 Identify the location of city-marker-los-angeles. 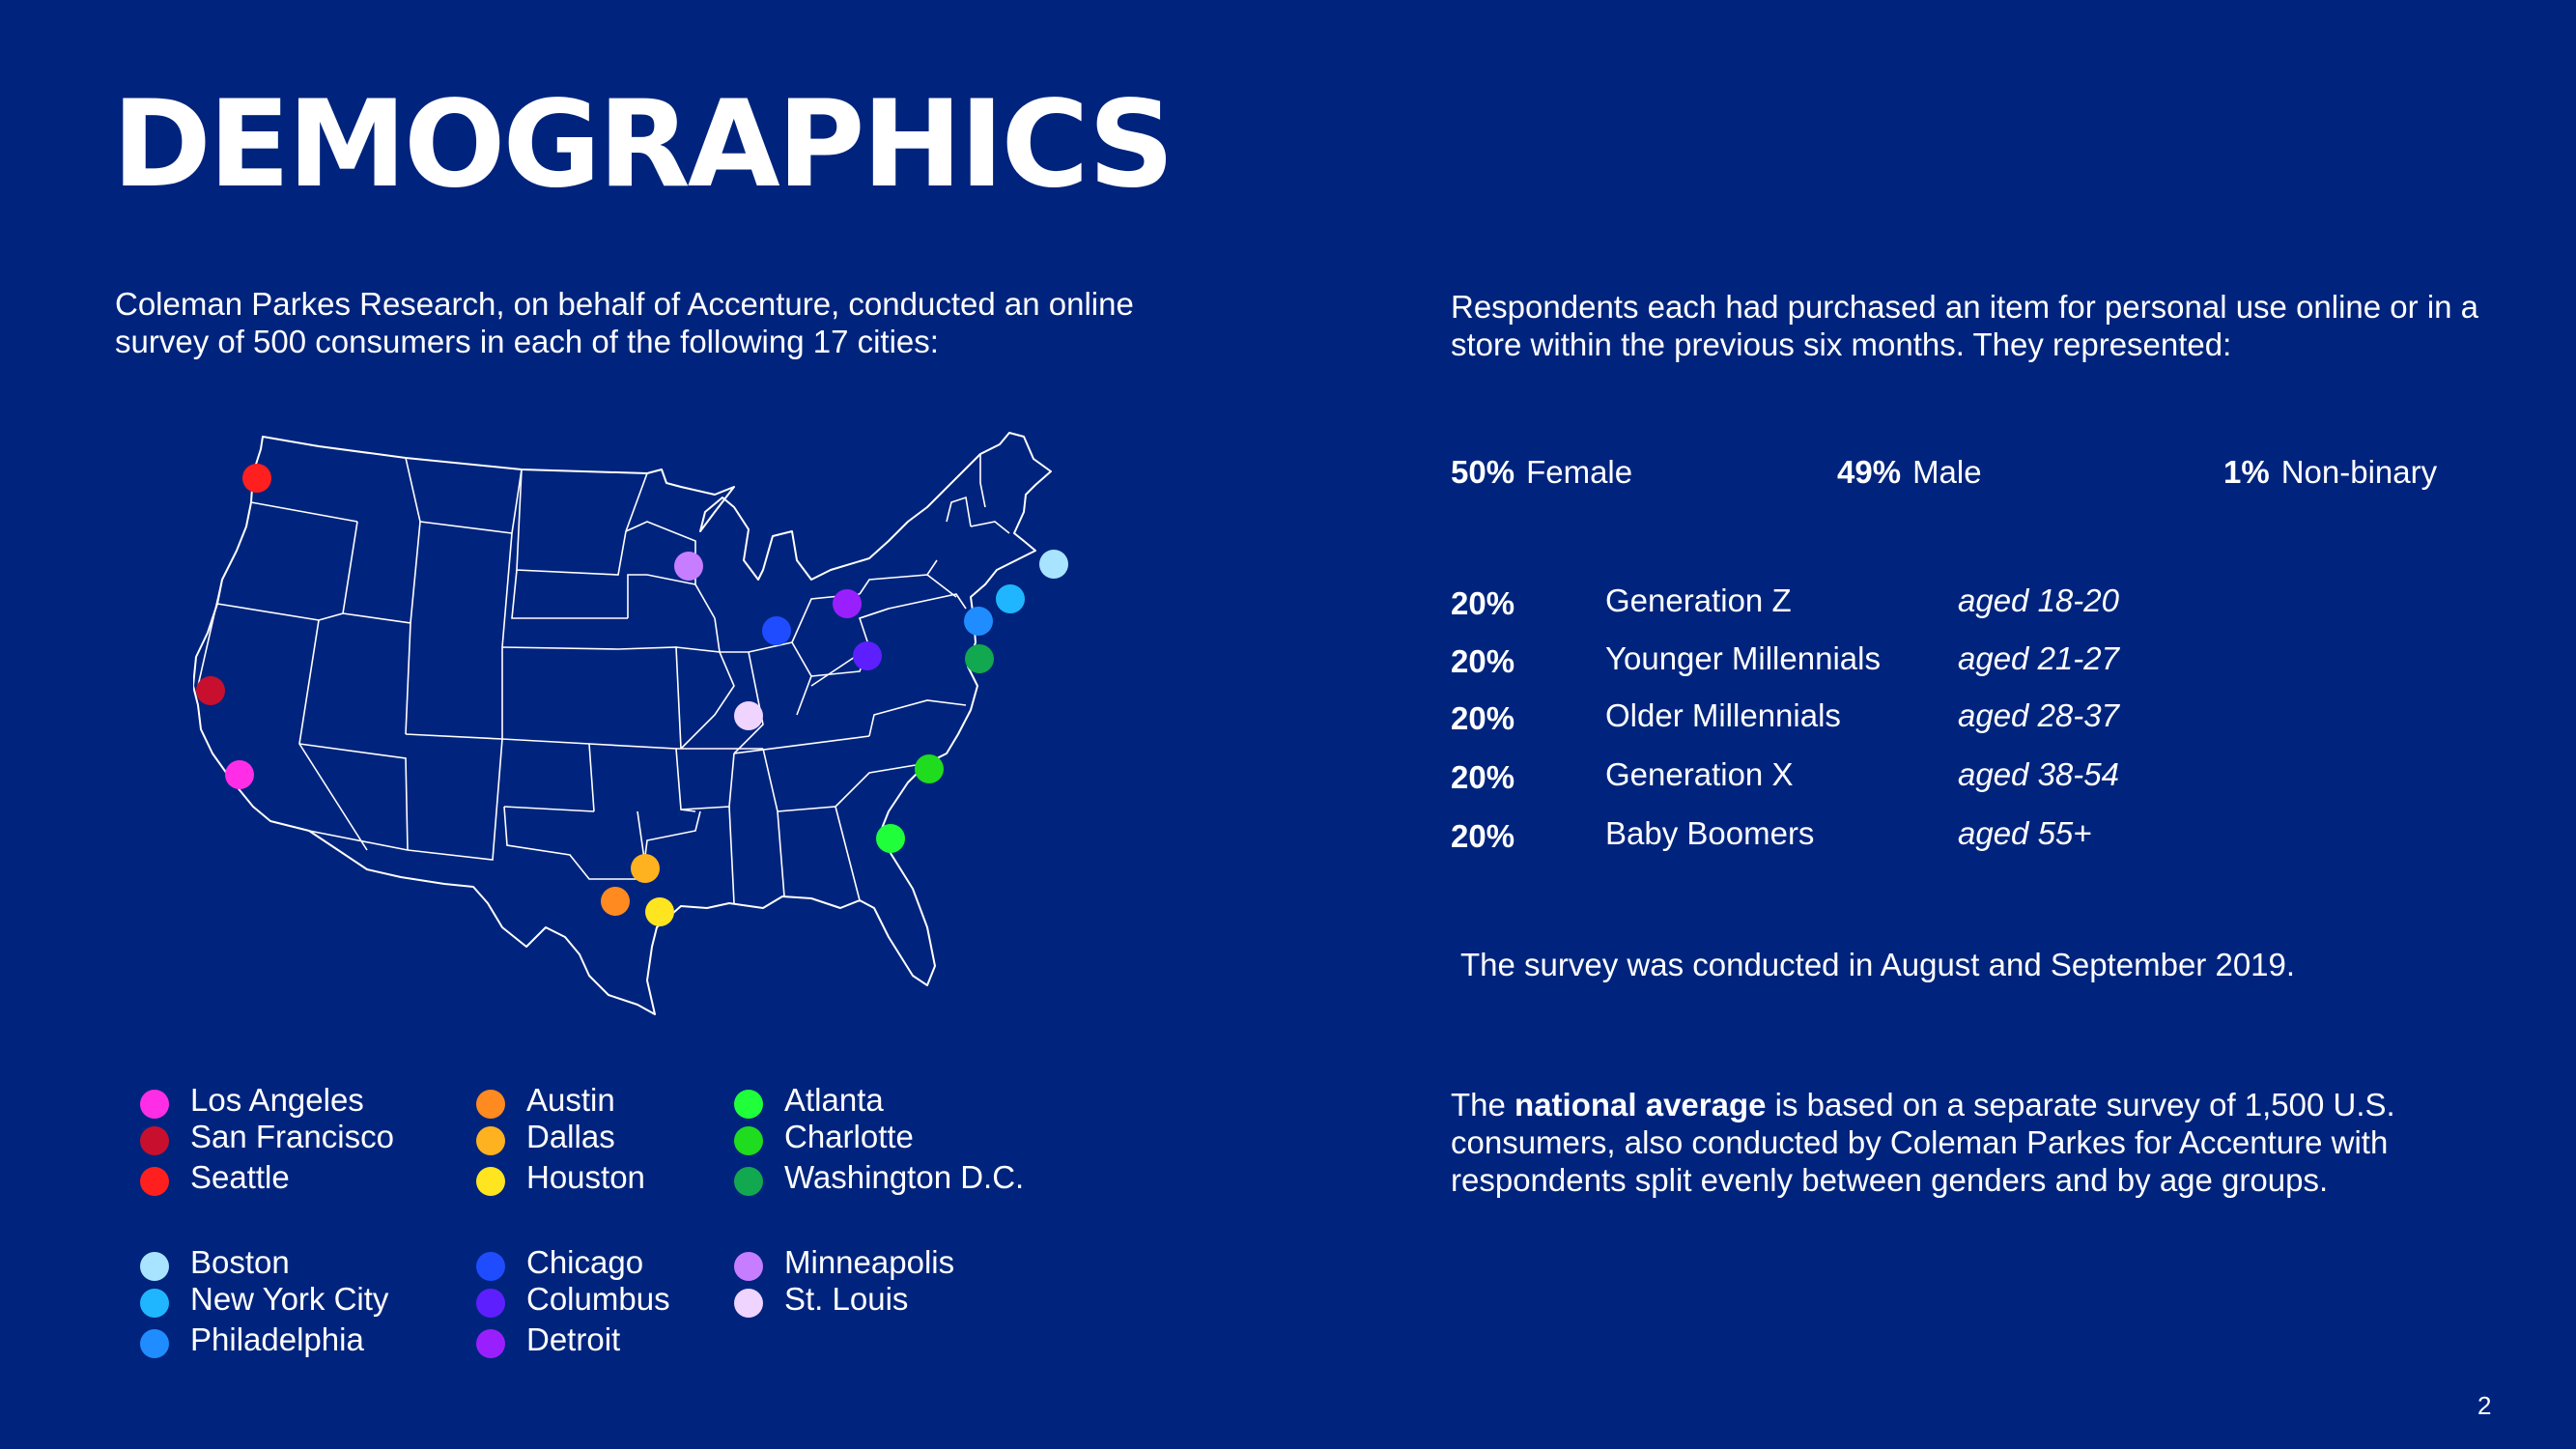
(239, 774).